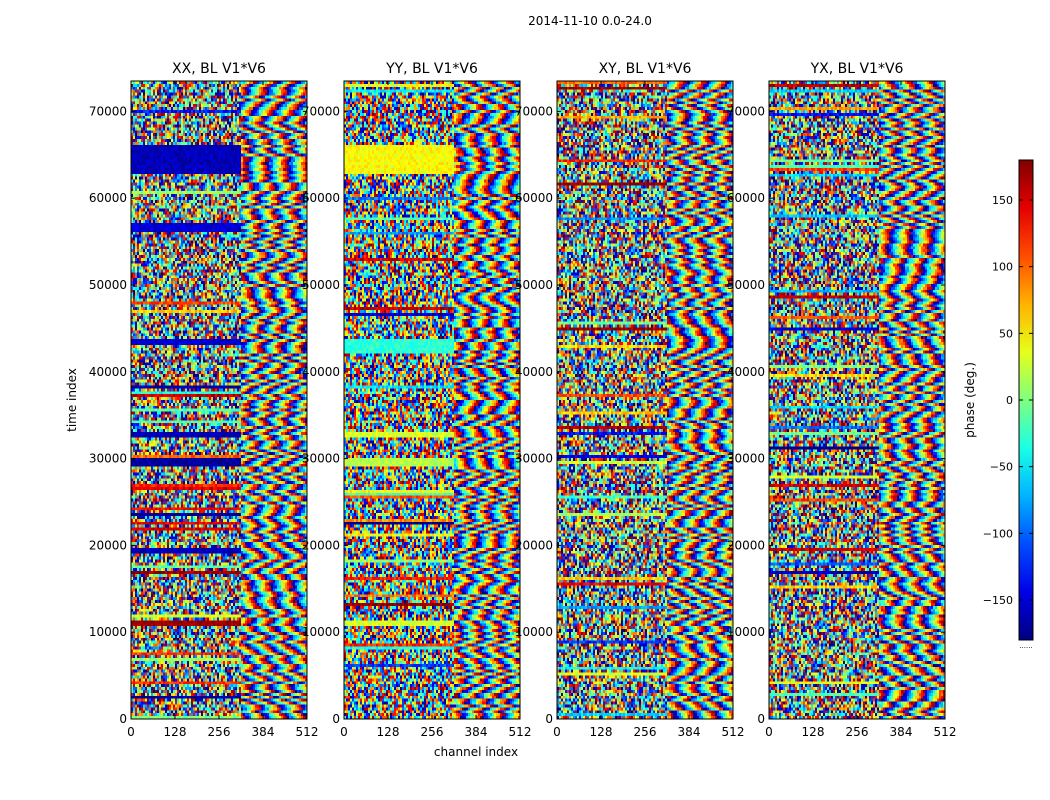  What do you see at coordinates (645, 69) in the screenshot?
I see `panel-title: XY, BL V1*V6` at bounding box center [645, 69].